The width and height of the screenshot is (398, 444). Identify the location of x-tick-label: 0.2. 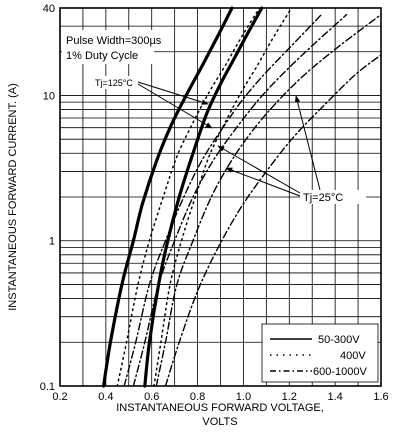
(59, 397).